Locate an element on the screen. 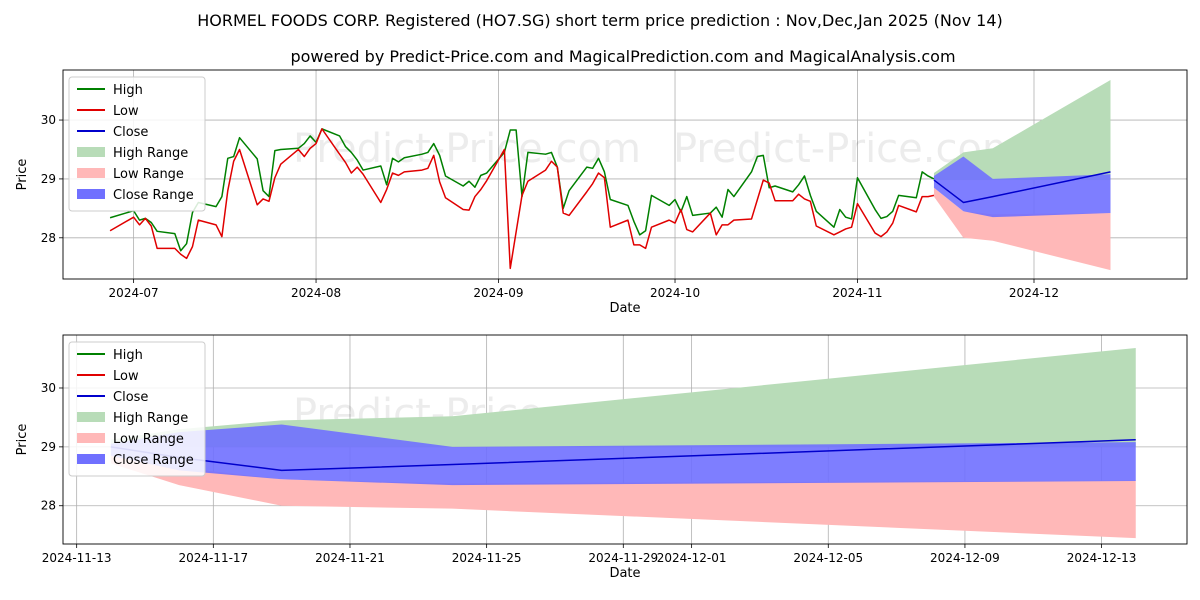  bottom-xtick-label-2: 2024-11-21 is located at coordinates (350, 558).